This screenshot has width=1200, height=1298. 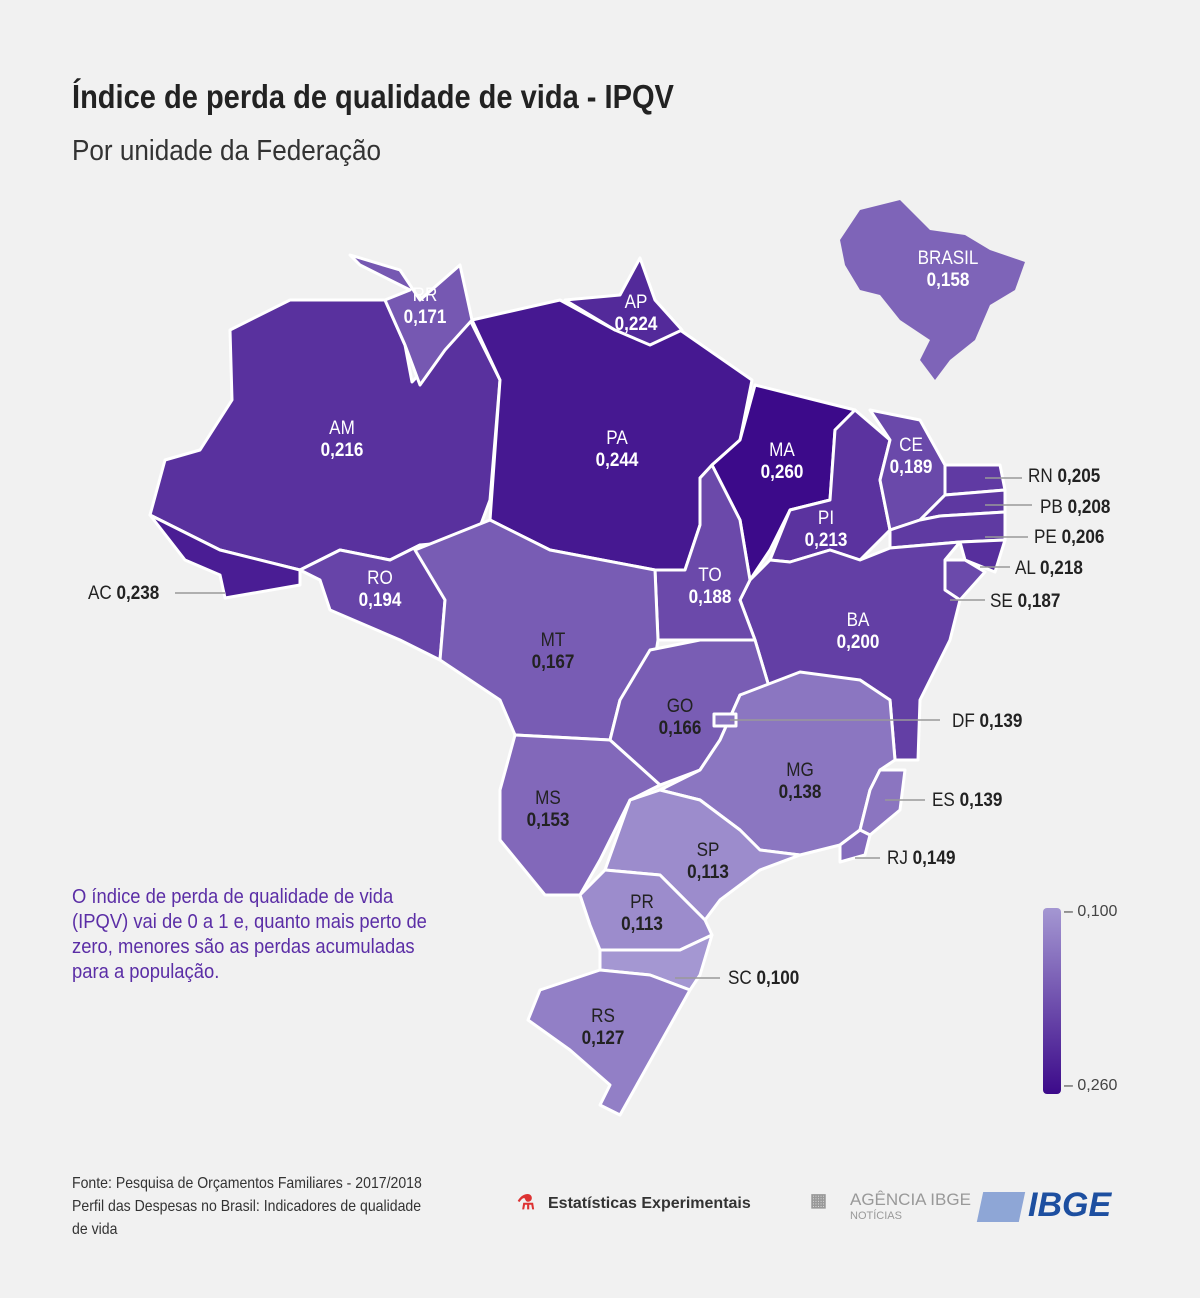 I want to click on flask-icon: ⚗, so click(x=526, y=1203).